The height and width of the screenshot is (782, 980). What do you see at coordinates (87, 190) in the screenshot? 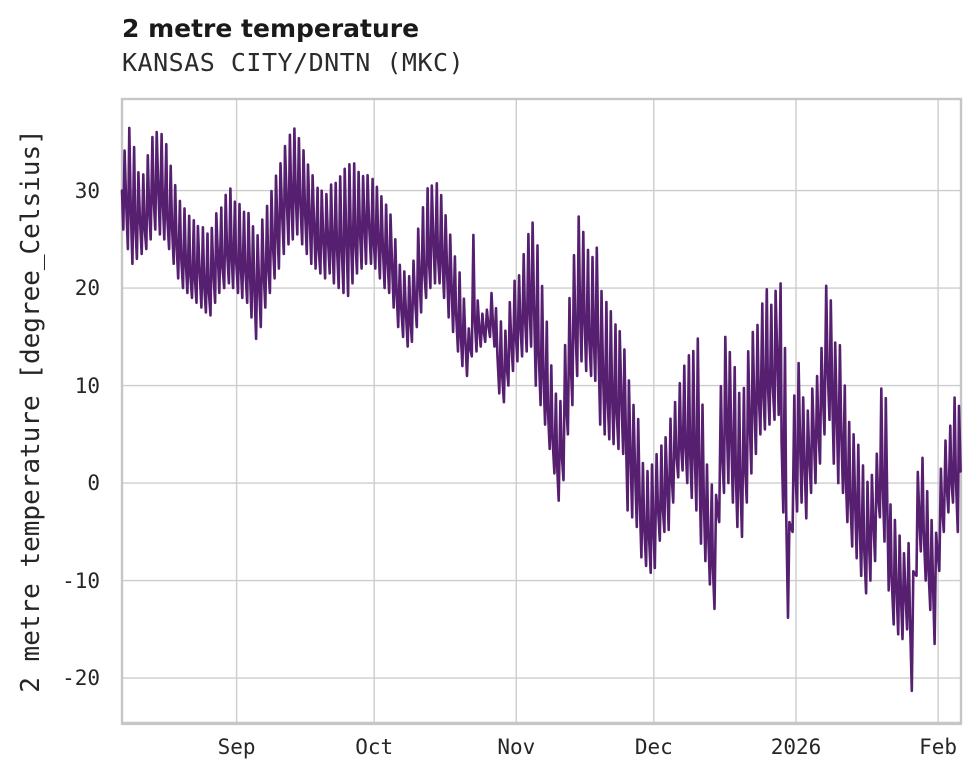
I see `y-tick-label: 30` at bounding box center [87, 190].